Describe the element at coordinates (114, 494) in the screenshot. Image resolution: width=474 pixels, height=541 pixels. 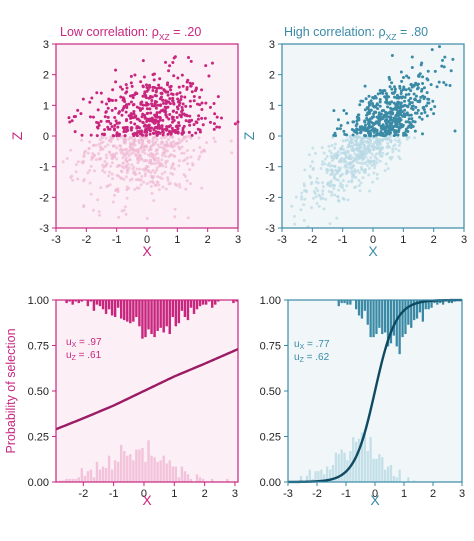
I see `x-tick-label: -1` at that location.